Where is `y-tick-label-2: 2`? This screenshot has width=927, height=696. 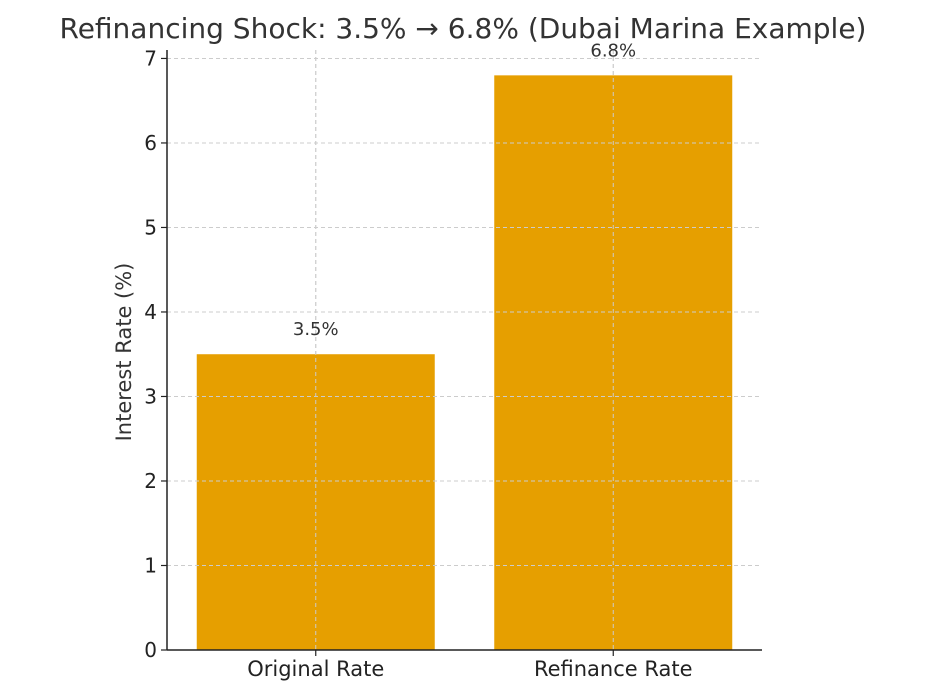 y-tick-label-2: 2 is located at coordinates (150, 481).